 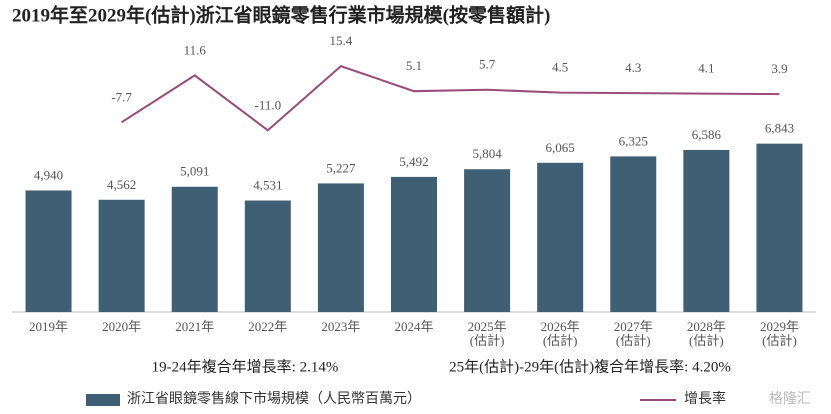 What do you see at coordinates (560, 67) in the screenshot?
I see `line-value-label: 4.5` at bounding box center [560, 67].